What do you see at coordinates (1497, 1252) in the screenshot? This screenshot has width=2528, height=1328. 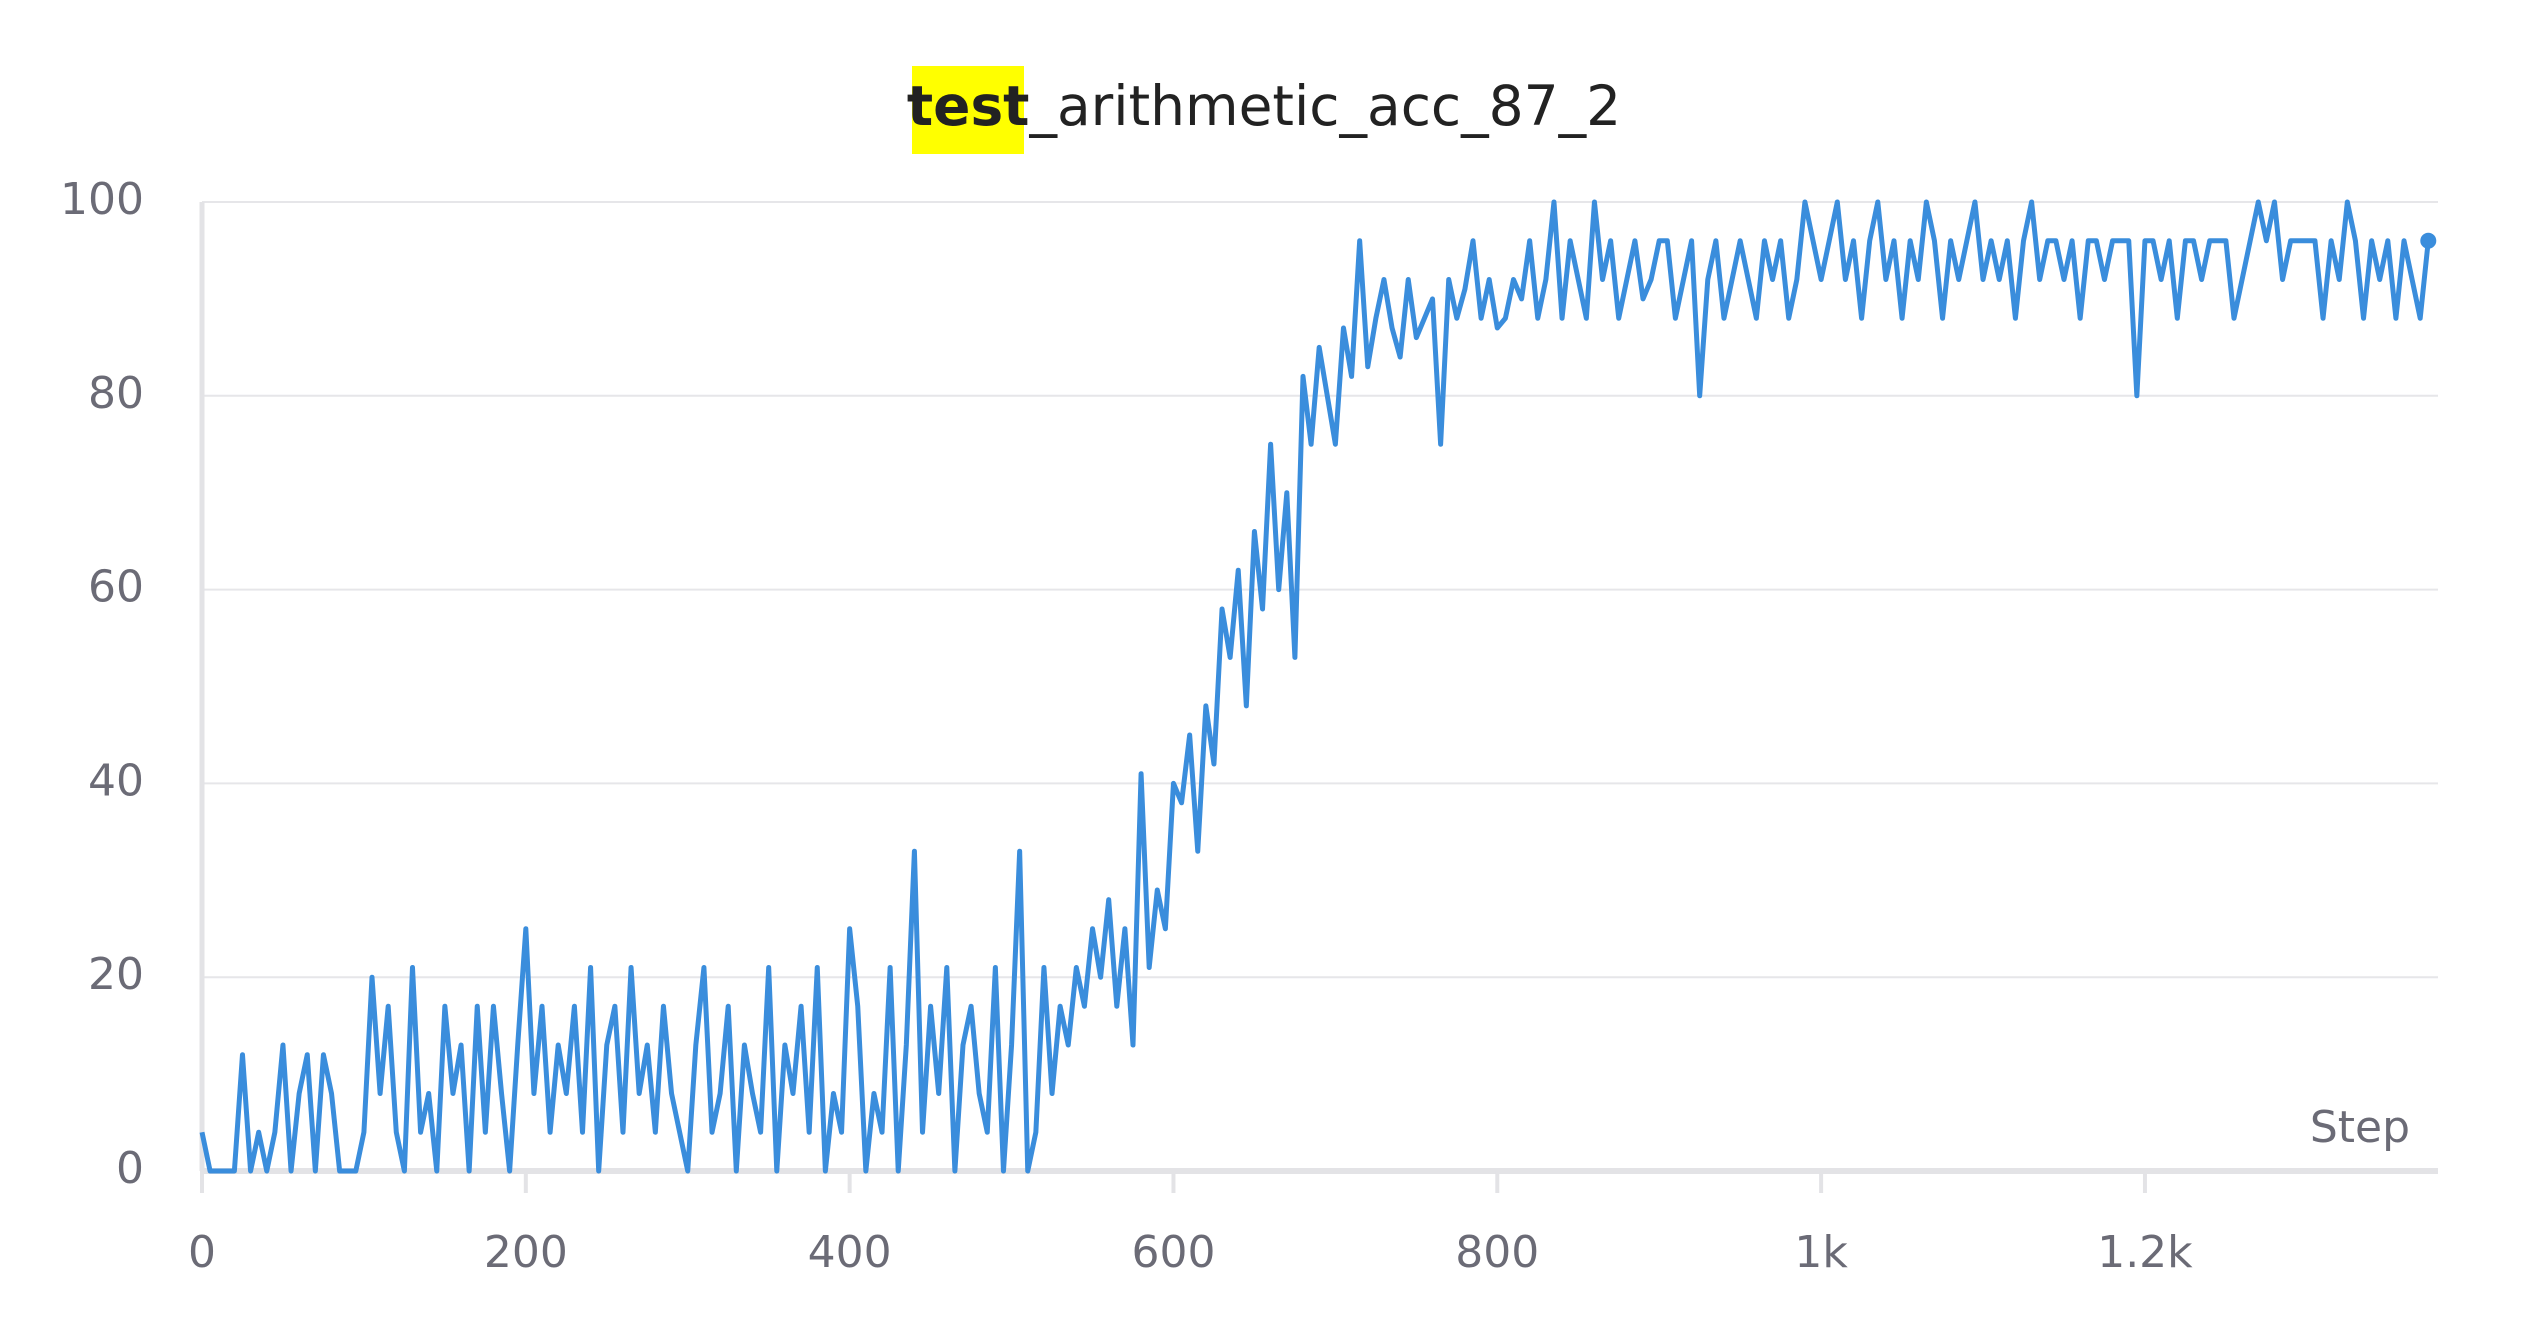 I see `x-tick-label: 800` at bounding box center [1497, 1252].